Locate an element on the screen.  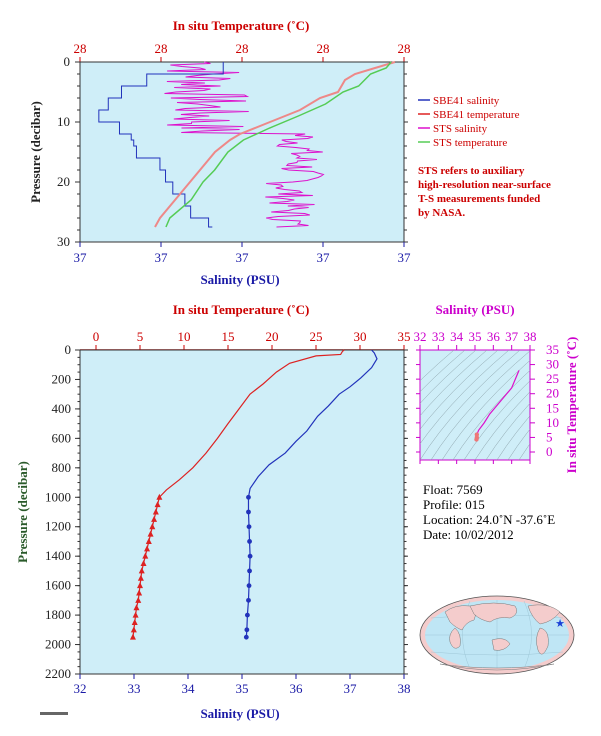
sts-note-line: high-resolution near-surface is located at coordinates (484, 185).